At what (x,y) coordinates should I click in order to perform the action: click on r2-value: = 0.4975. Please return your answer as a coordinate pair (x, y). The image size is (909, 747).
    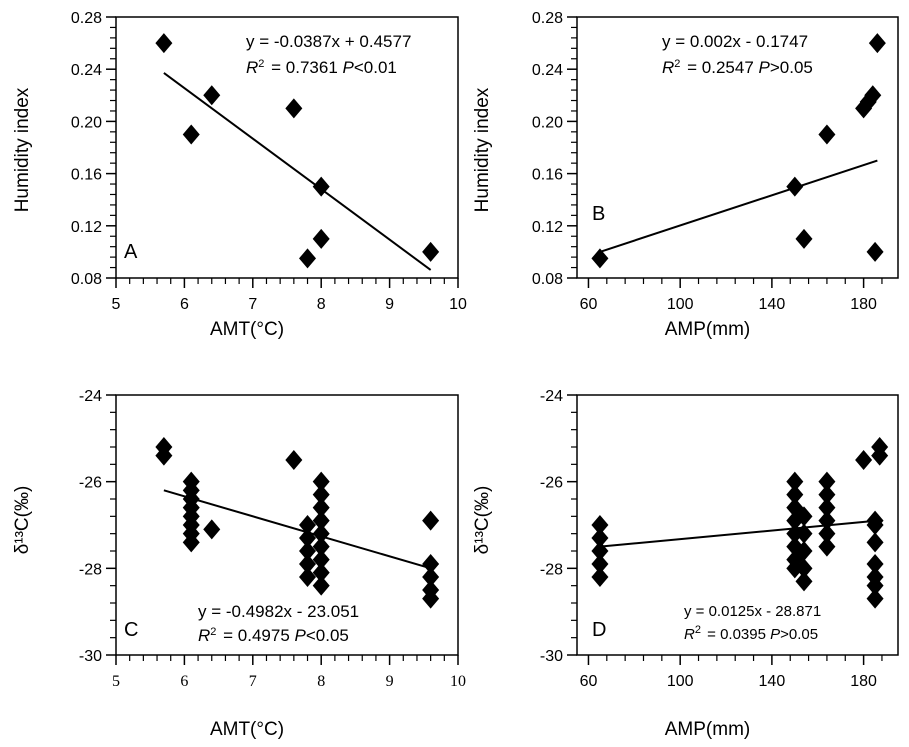
    Looking at the image, I should click on (256, 635).